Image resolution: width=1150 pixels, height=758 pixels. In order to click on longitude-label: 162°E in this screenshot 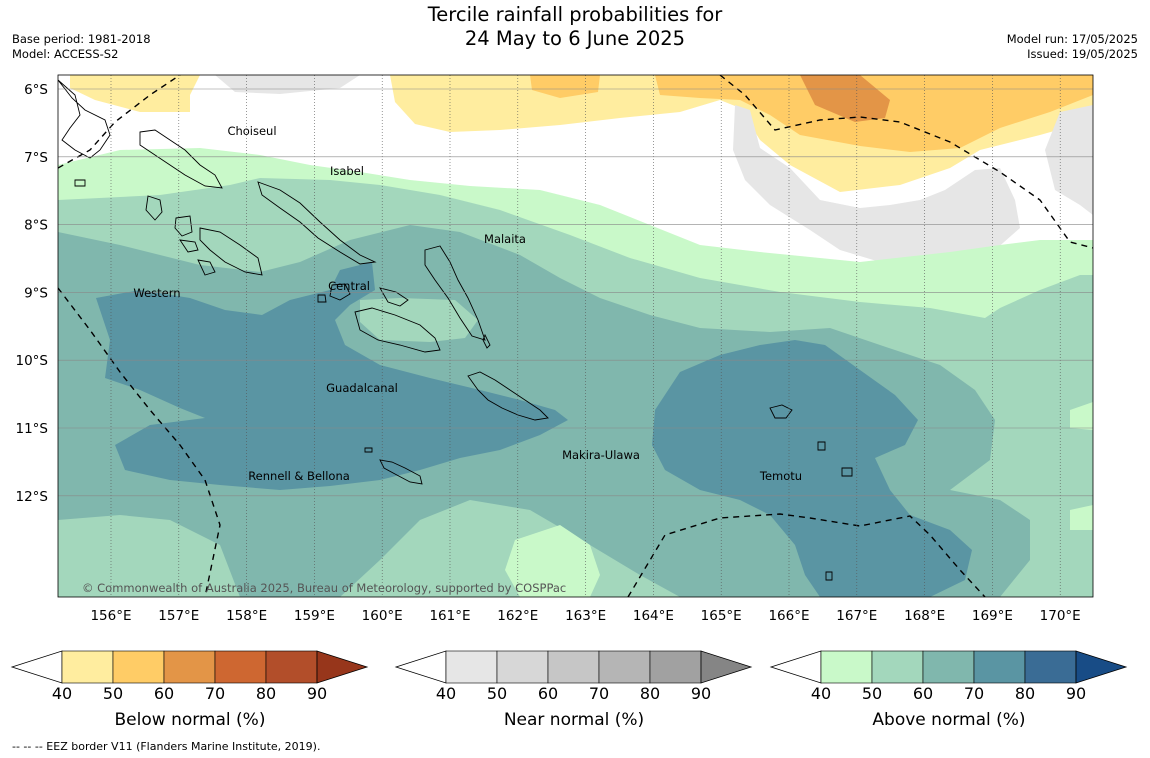, I will do `click(517, 616)`.